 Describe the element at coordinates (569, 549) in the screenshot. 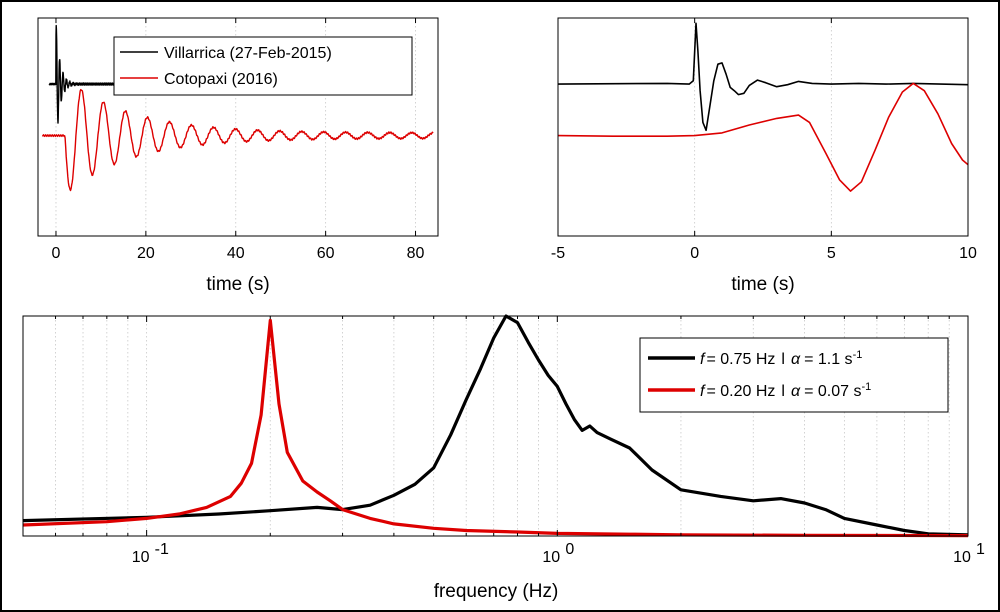

I see `b-xtick-exponent: 0` at that location.